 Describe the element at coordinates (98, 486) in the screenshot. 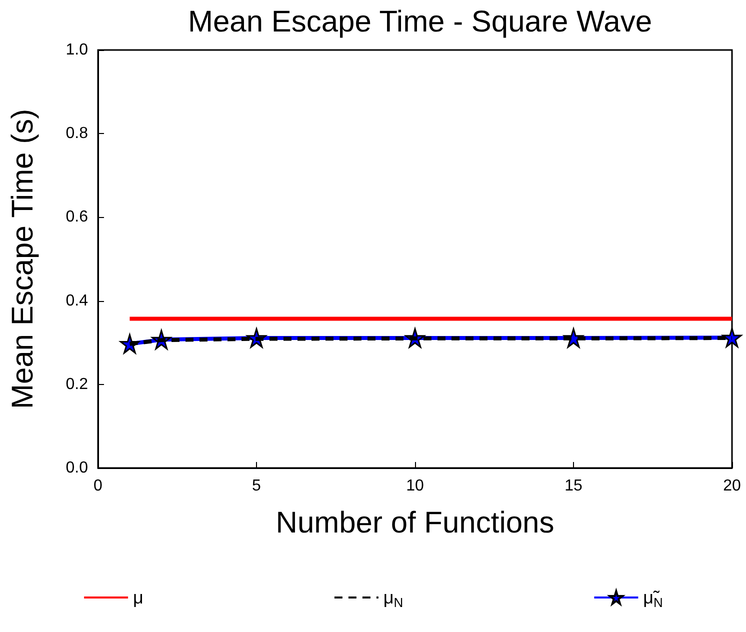

I see `x-tick-label: 0` at that location.